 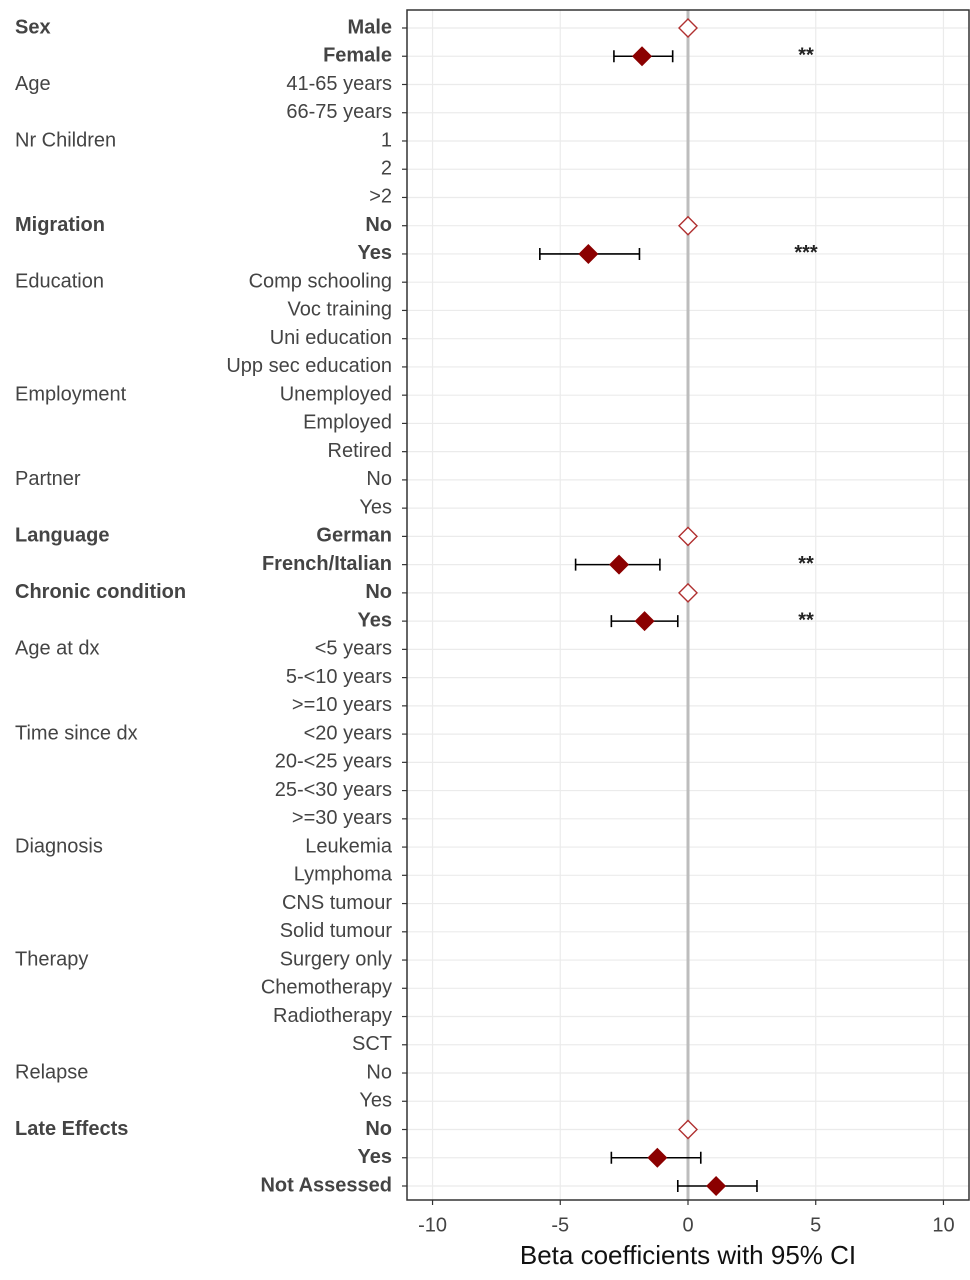 What do you see at coordinates (349, 846) in the screenshot?
I see `y-tick-label: Leukemia` at bounding box center [349, 846].